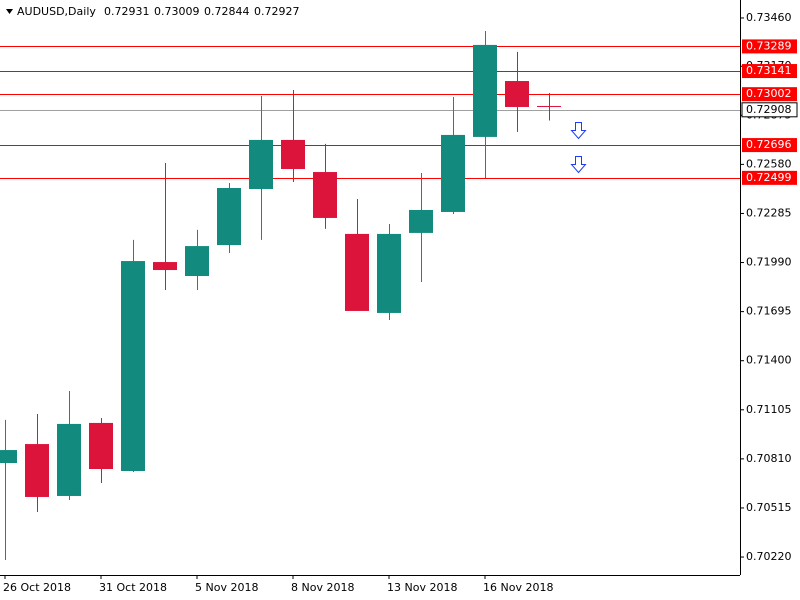 The width and height of the screenshot is (800, 600). I want to click on y-tick-label: 0.72285, so click(769, 212).